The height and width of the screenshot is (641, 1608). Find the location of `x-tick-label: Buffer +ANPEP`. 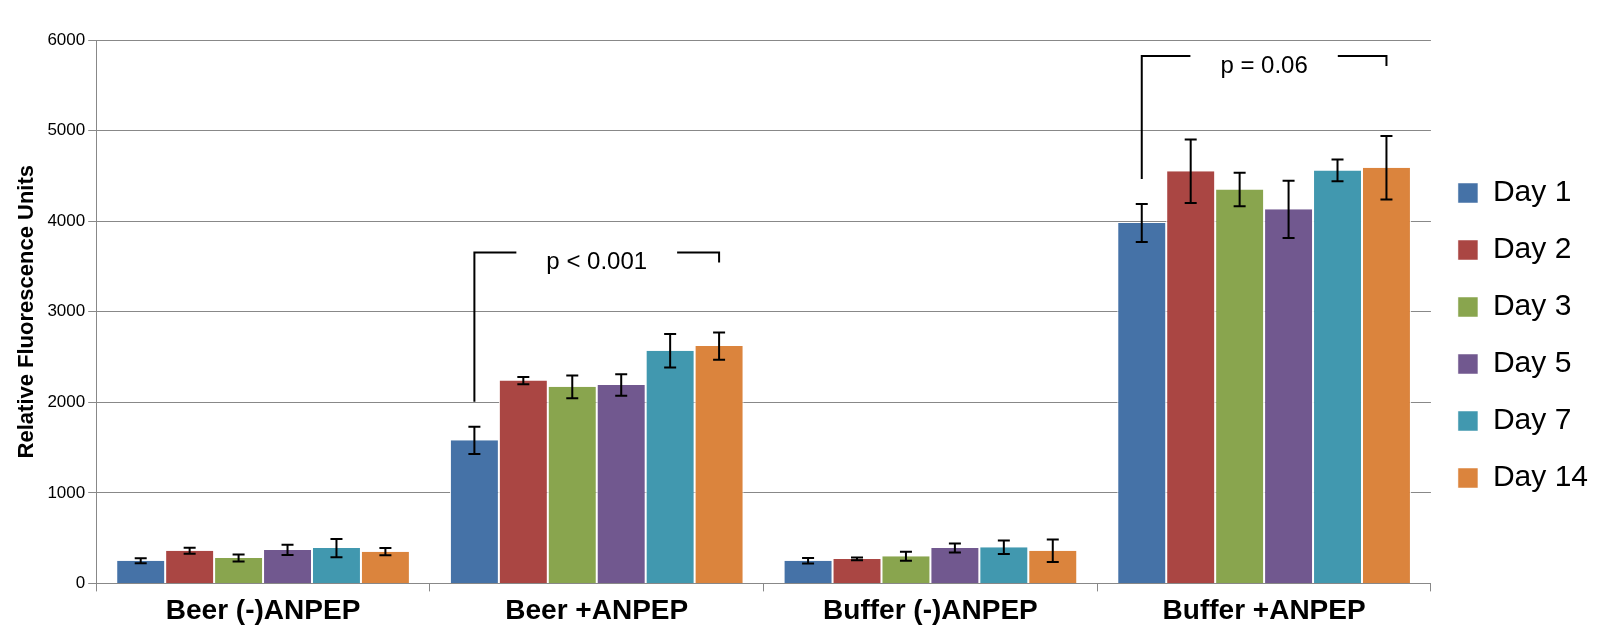

x-tick-label: Buffer +ANPEP is located at coordinates (1264, 609).